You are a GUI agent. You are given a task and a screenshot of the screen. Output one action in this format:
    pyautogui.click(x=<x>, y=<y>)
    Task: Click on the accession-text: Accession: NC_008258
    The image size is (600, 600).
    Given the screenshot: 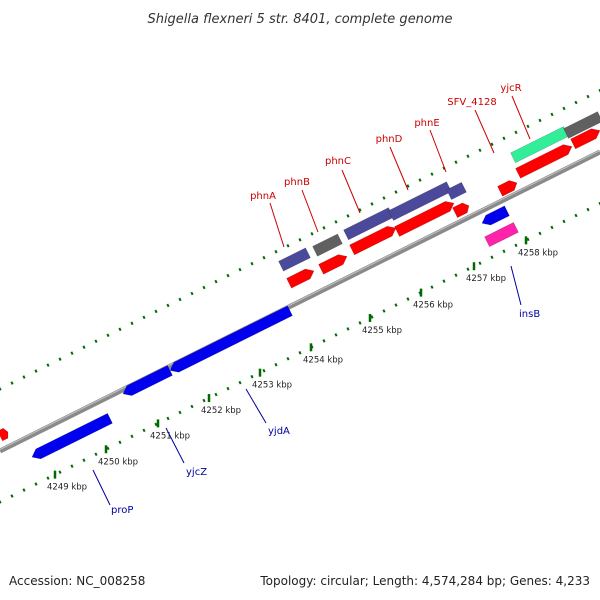 What is the action you would take?
    pyautogui.click(x=77, y=581)
    